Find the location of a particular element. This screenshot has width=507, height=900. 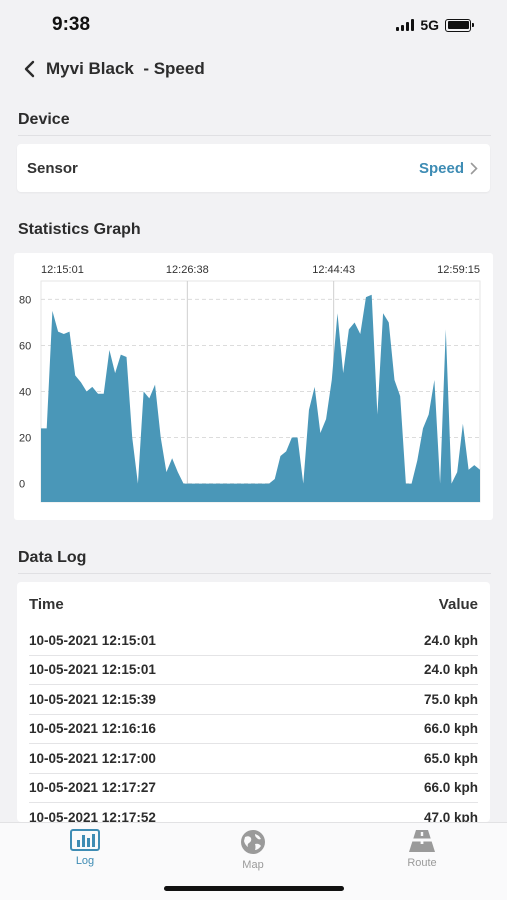

tab-log: Log is located at coordinates (85, 848).